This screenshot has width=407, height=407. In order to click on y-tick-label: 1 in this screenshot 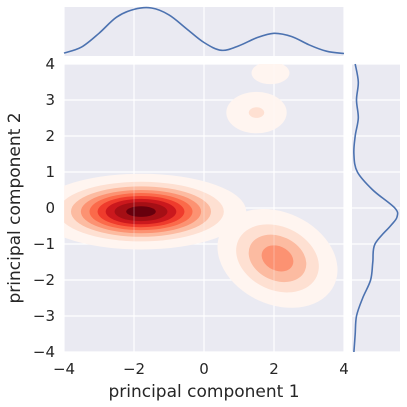, I will do `click(50, 172)`.